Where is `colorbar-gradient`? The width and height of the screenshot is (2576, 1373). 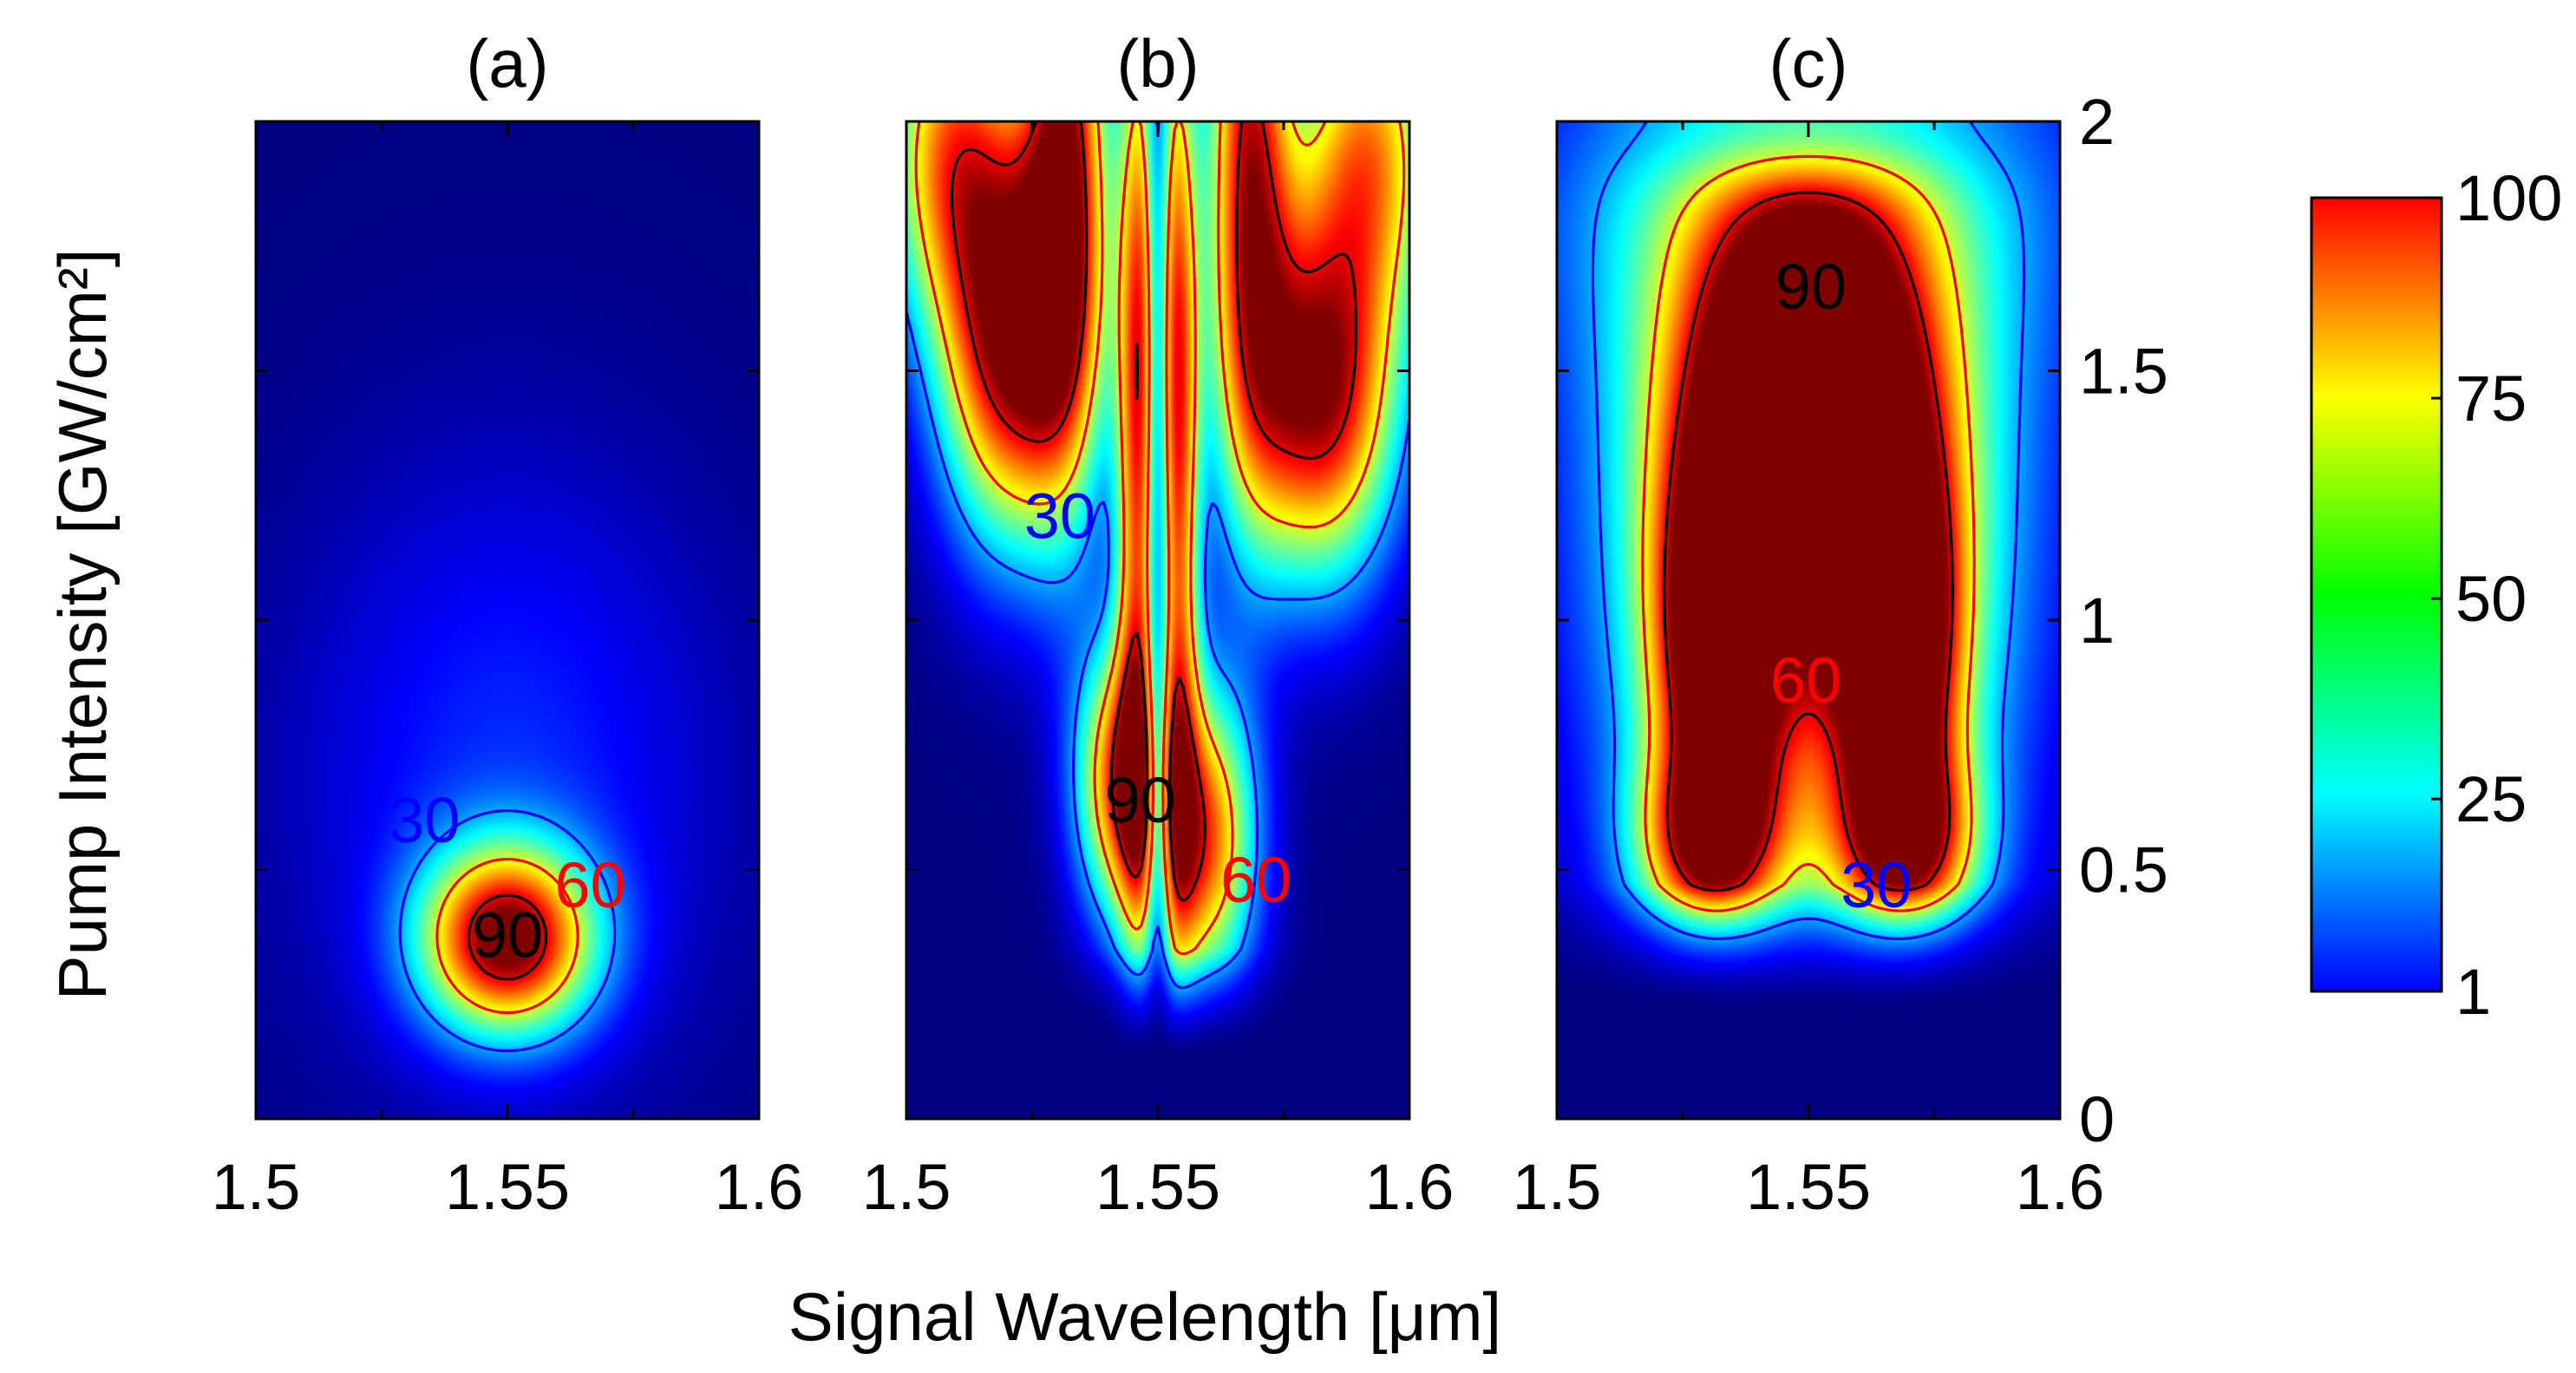
colorbar-gradient is located at coordinates (2376, 594).